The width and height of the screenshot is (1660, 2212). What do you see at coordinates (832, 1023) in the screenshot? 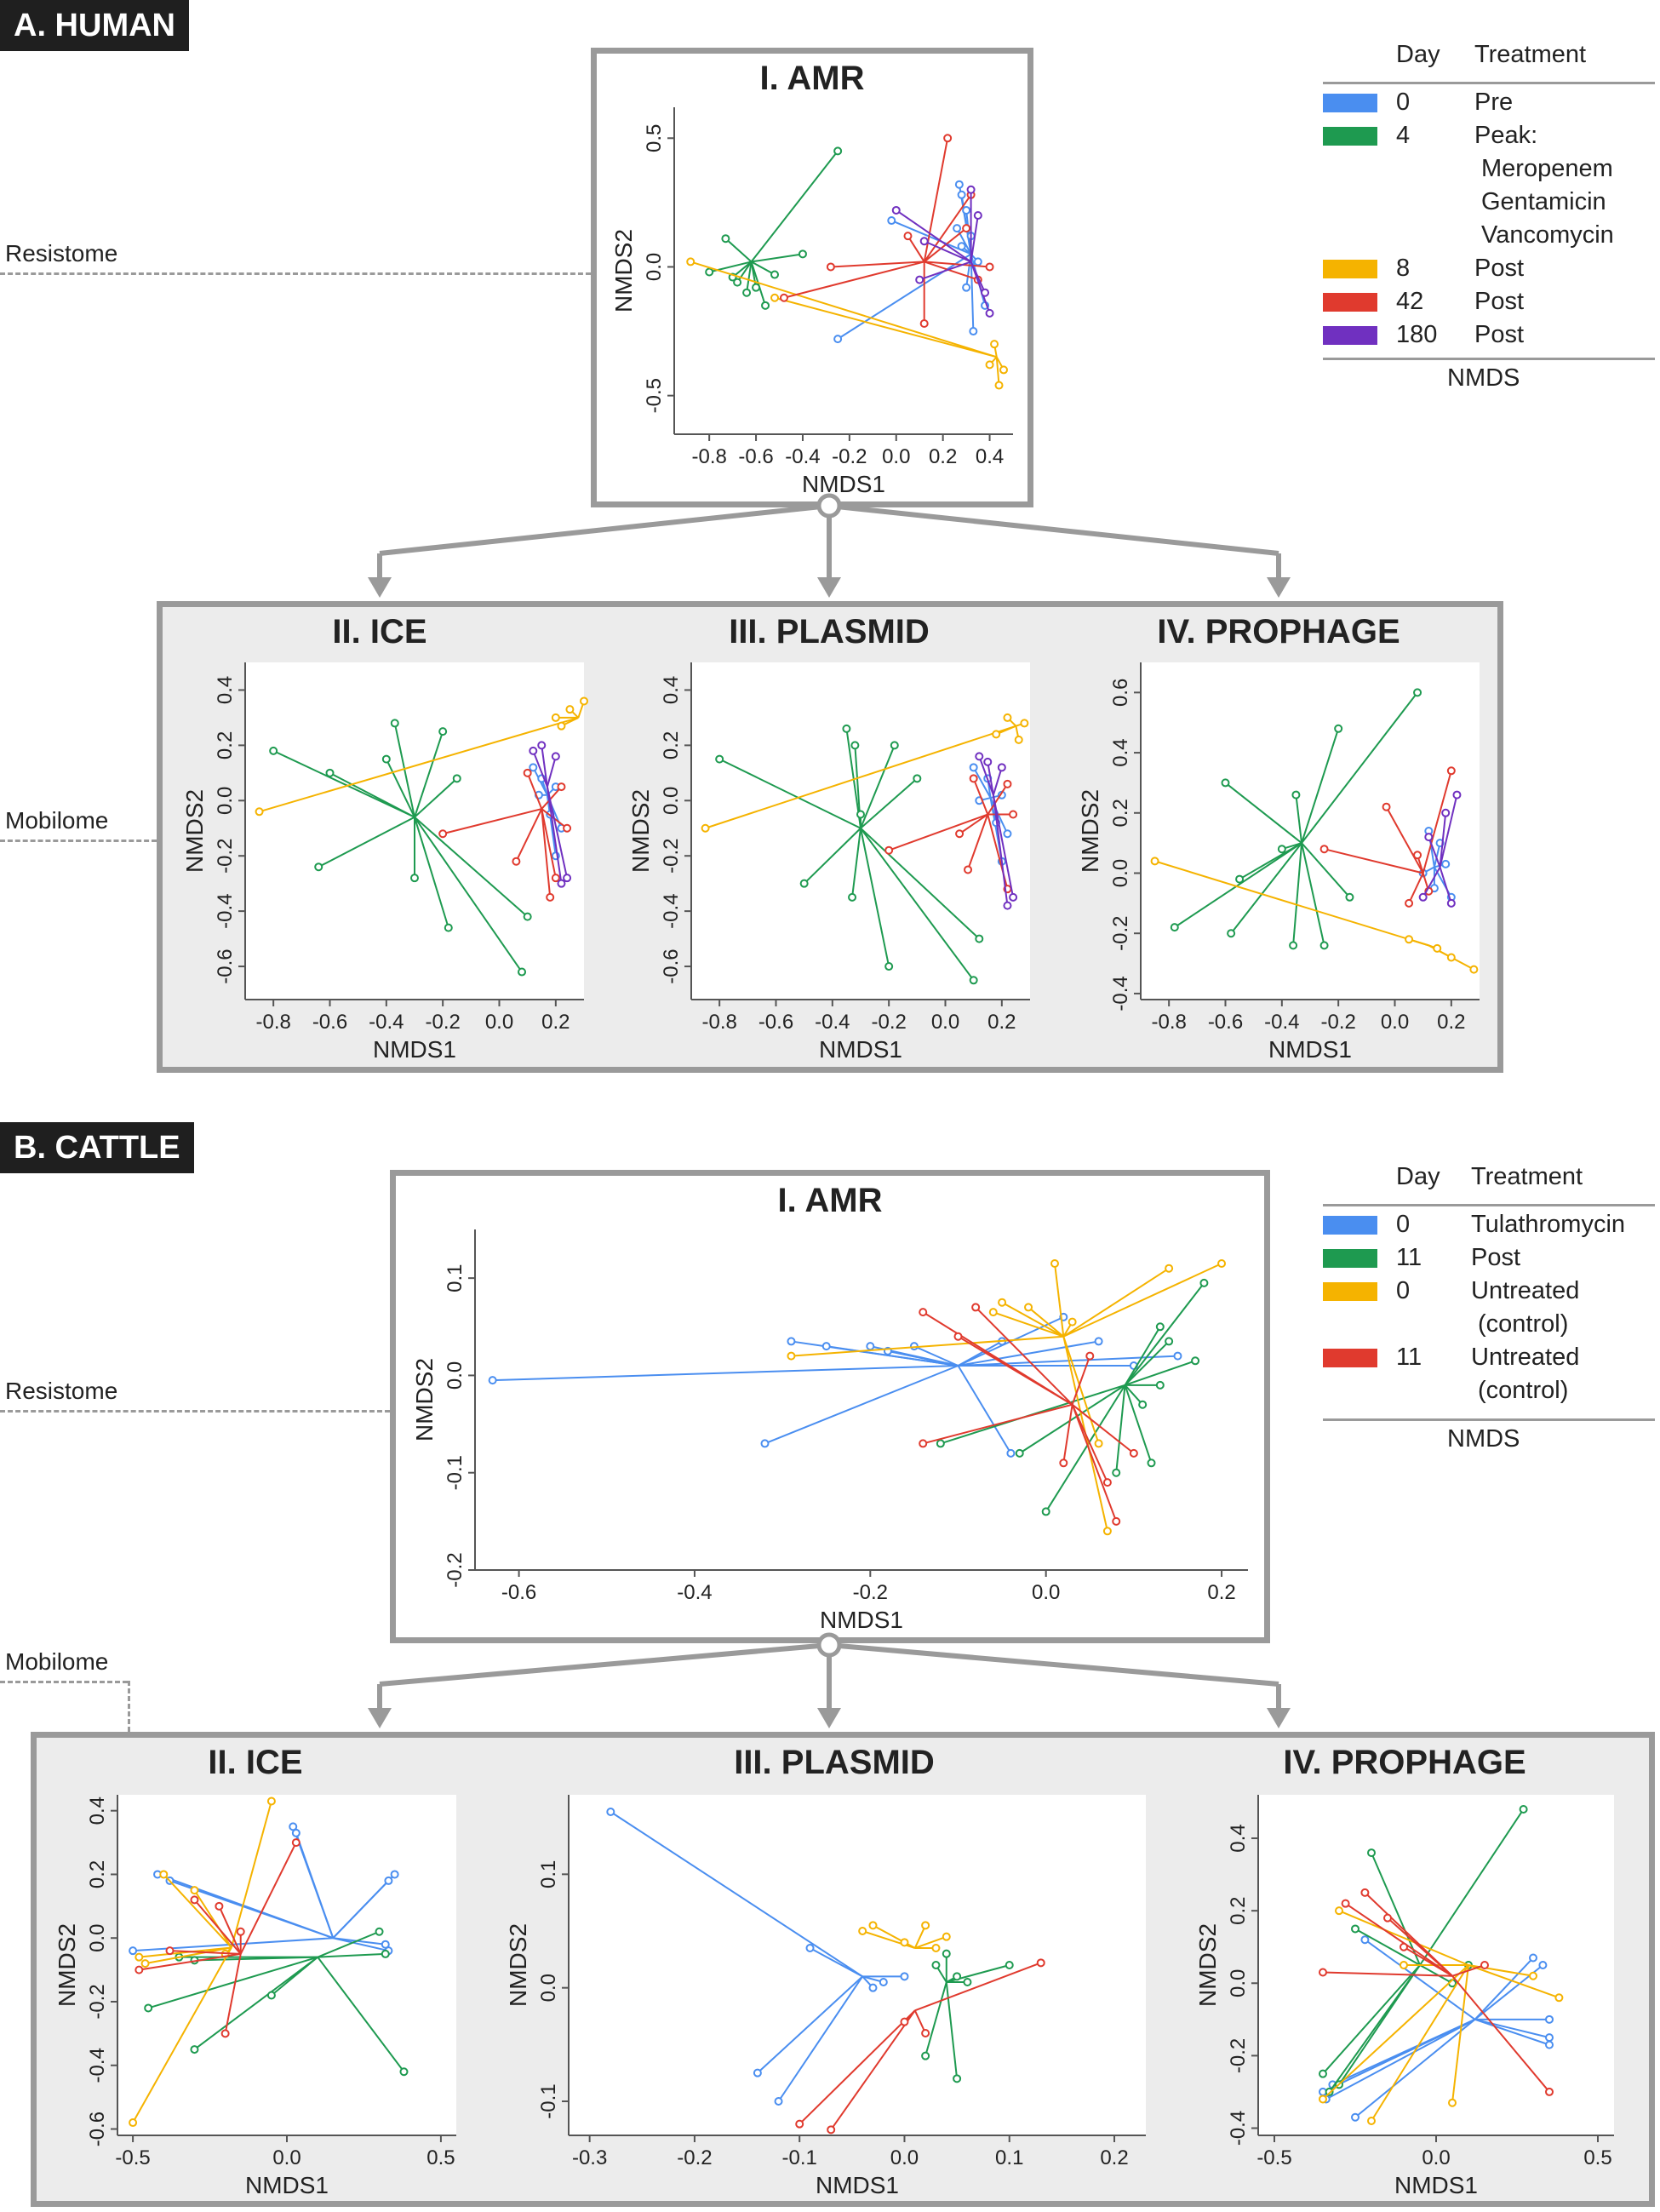
I see `x-tick-label: -0.4` at bounding box center [832, 1023].